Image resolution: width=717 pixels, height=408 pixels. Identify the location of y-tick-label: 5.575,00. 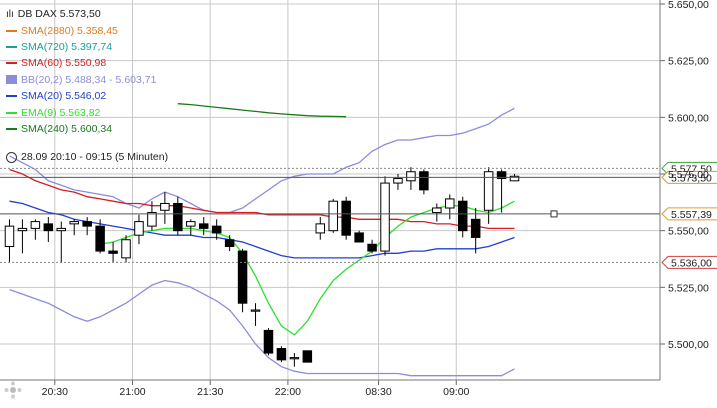
(688, 175).